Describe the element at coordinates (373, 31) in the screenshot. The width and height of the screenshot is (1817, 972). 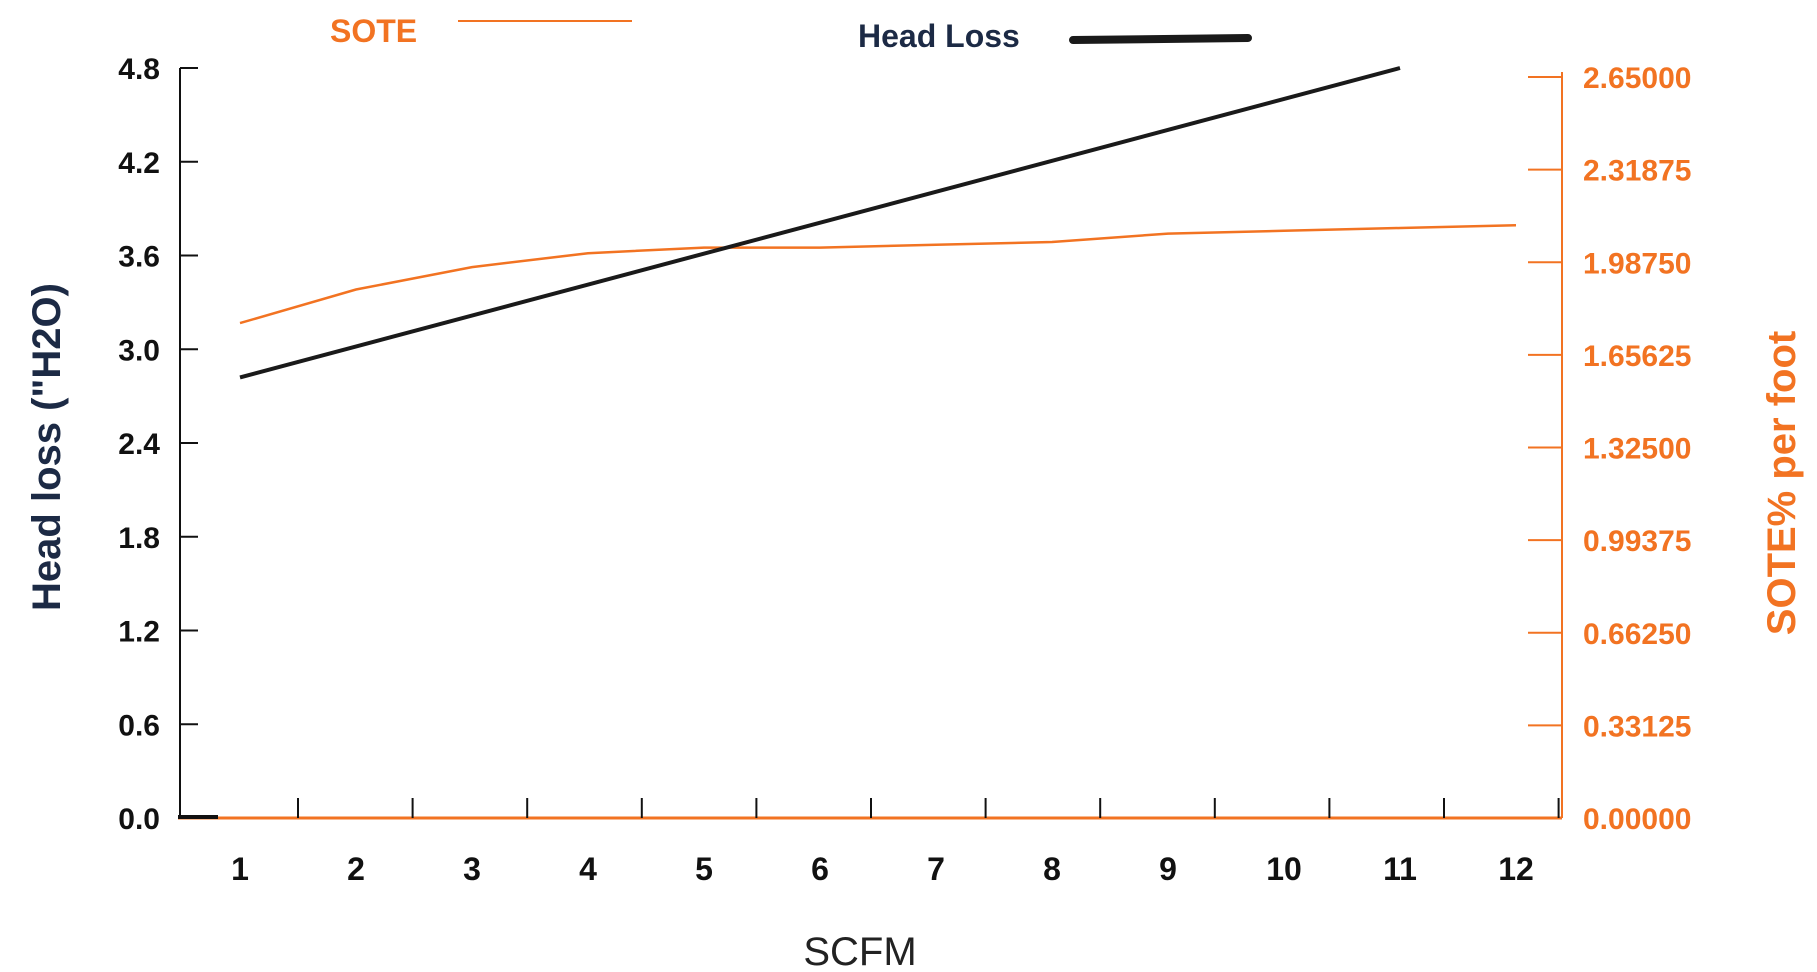
I see `legend-label-sote: SOTE` at that location.